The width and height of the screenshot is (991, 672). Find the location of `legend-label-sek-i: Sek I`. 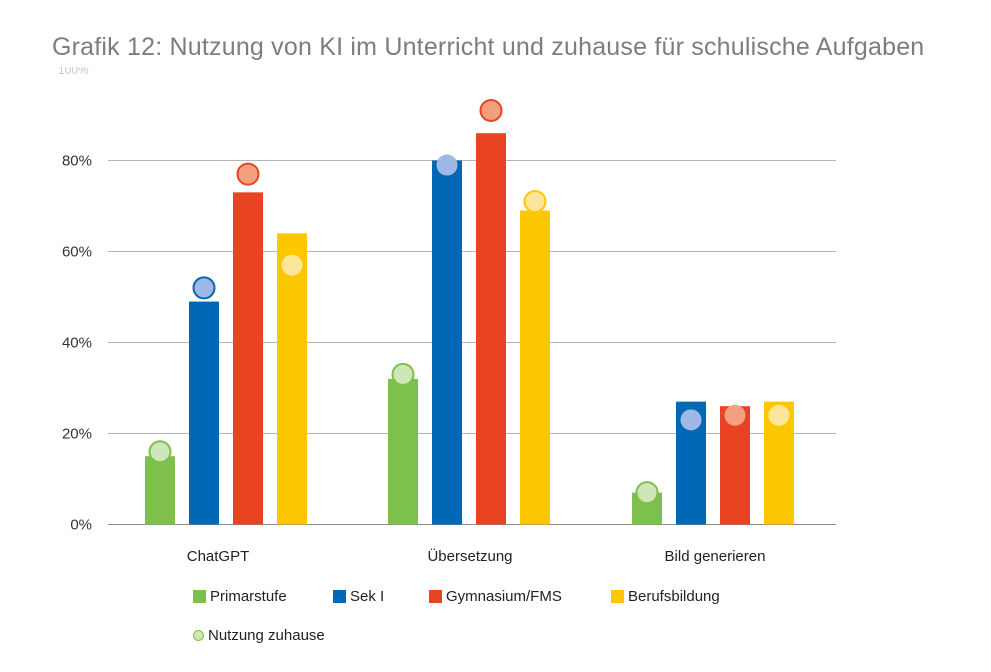

legend-label-sek-i: Sek I is located at coordinates (367, 596).